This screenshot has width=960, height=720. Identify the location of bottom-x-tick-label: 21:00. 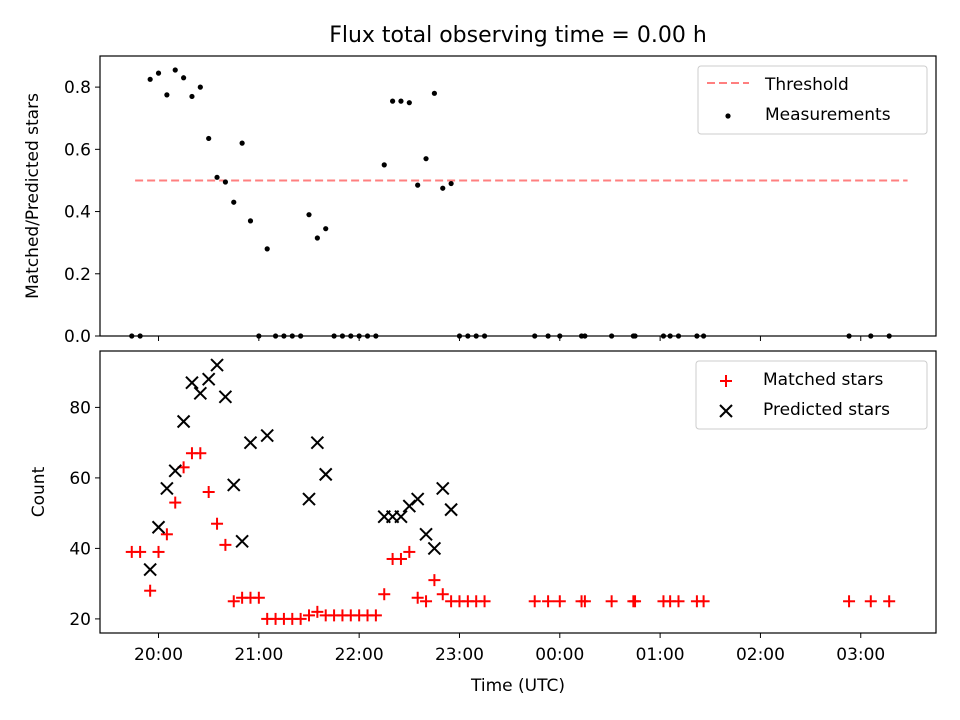
(258, 655).